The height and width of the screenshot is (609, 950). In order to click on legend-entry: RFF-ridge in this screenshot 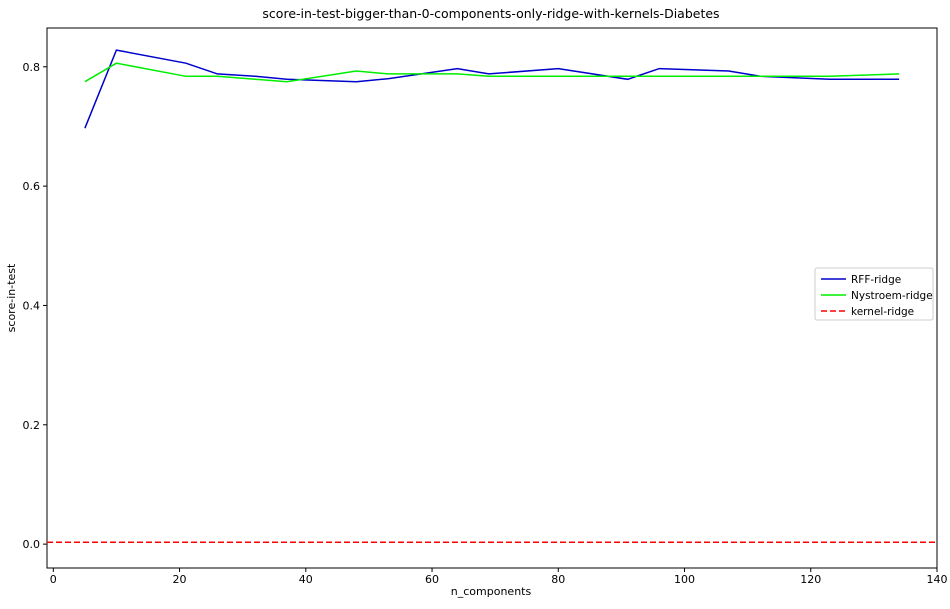, I will do `click(876, 280)`.